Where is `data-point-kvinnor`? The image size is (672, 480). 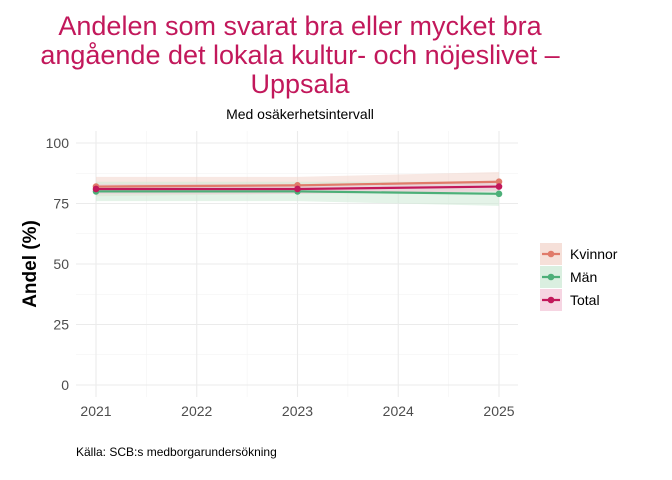 data-point-kvinnor is located at coordinates (499, 182).